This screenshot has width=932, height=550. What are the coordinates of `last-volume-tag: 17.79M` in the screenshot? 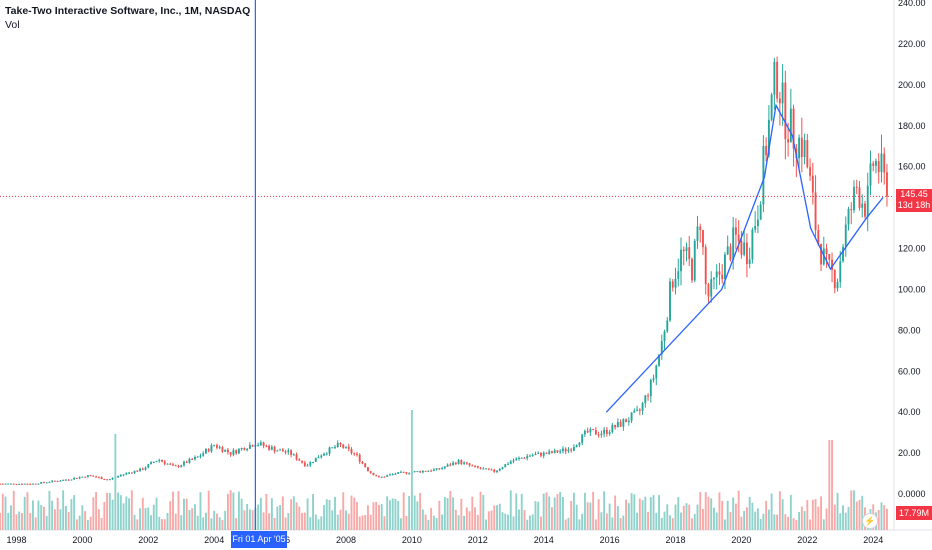 It's located at (914, 513).